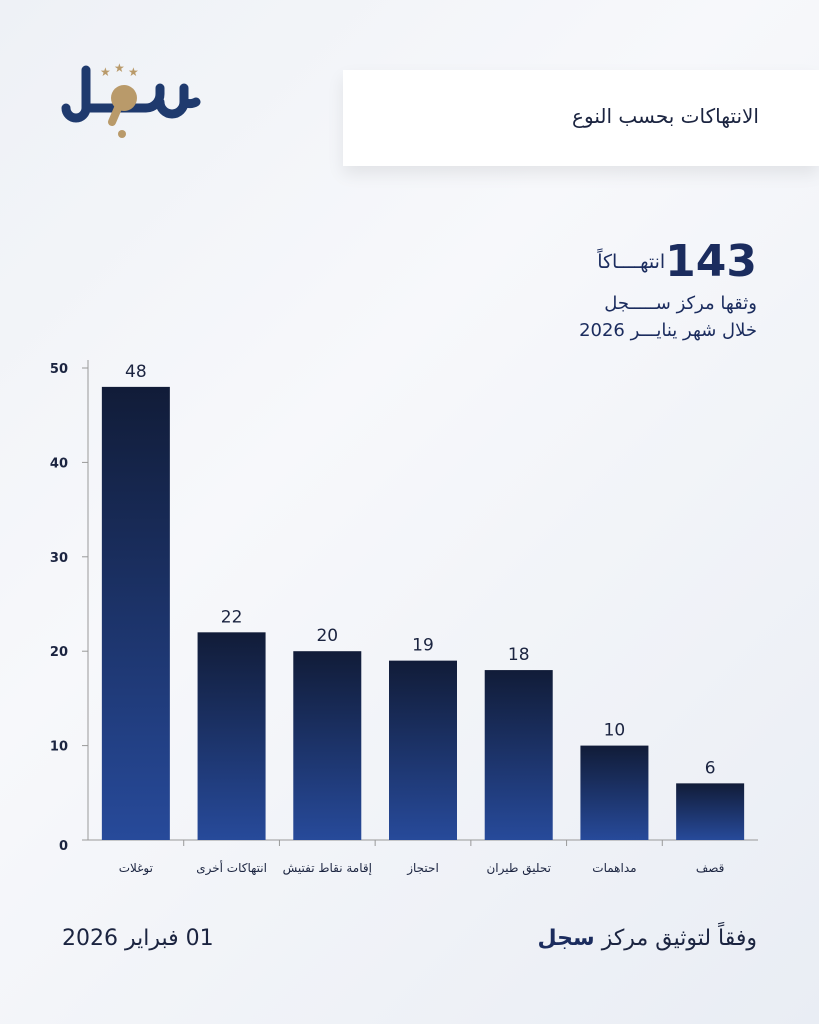 This screenshot has width=819, height=1024. Describe the element at coordinates (679, 938) in the screenshot. I see `source-prefix: وفقاً لتوثيق مركز` at that location.